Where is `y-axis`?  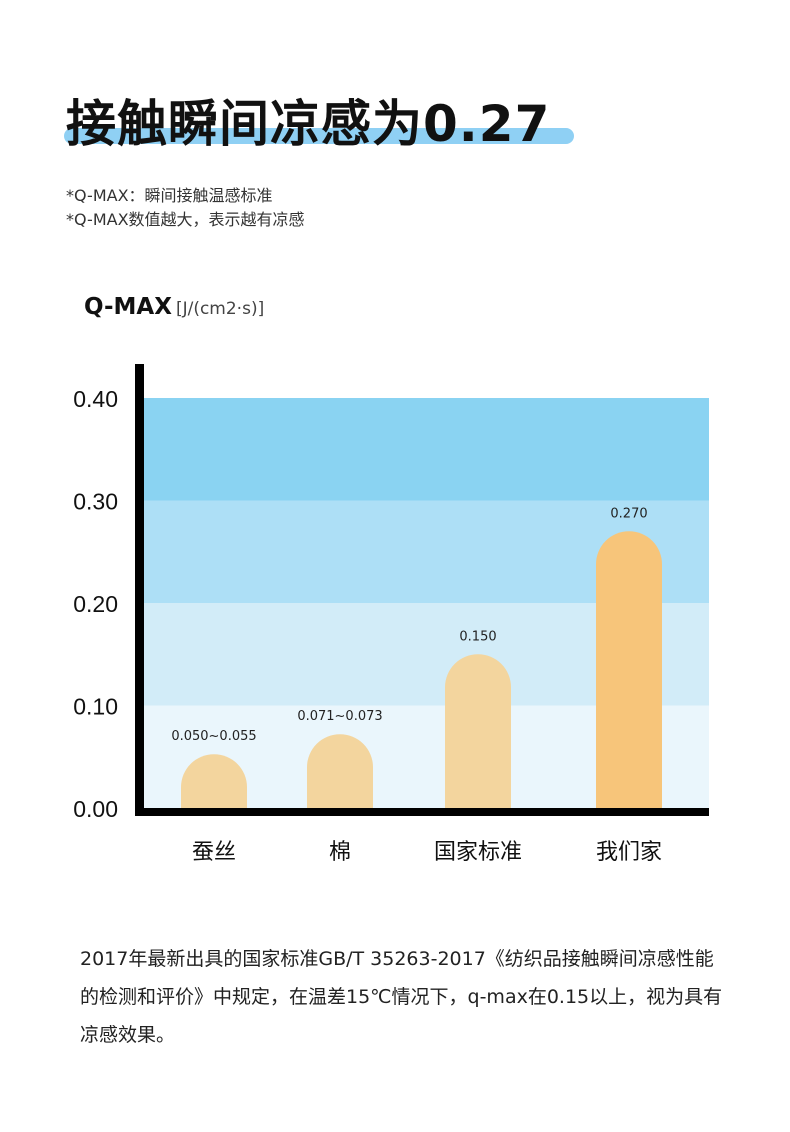 y-axis is located at coordinates (139, 590).